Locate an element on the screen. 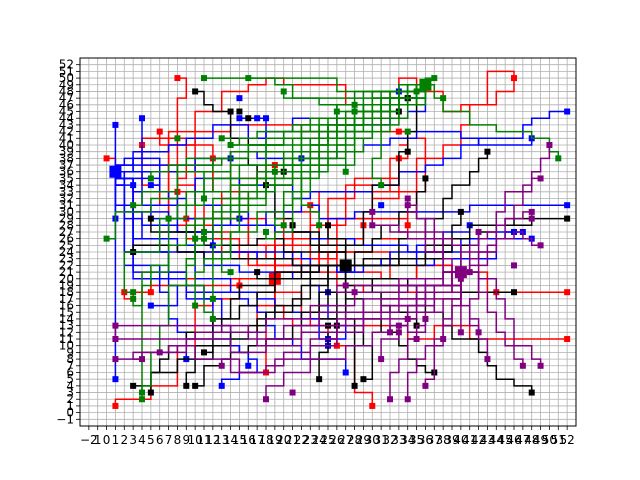  x-tick-label: 33 is located at coordinates (398, 440).